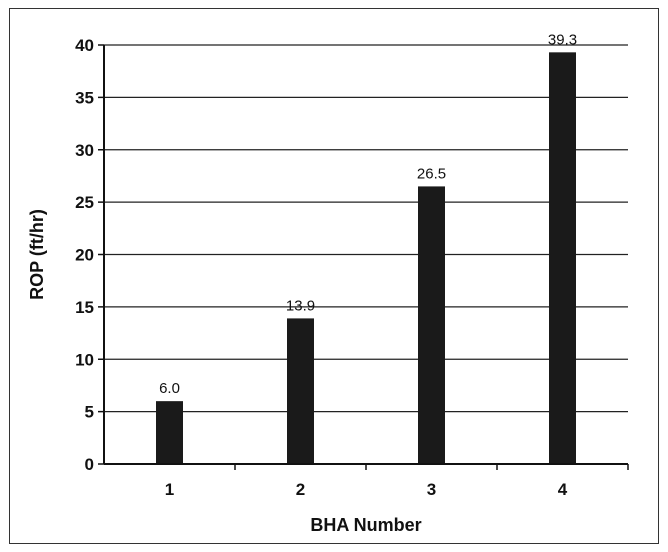 Image resolution: width=668 pixels, height=552 pixels. Describe the element at coordinates (169, 388) in the screenshot. I see `data-label-1: 6.0` at that location.